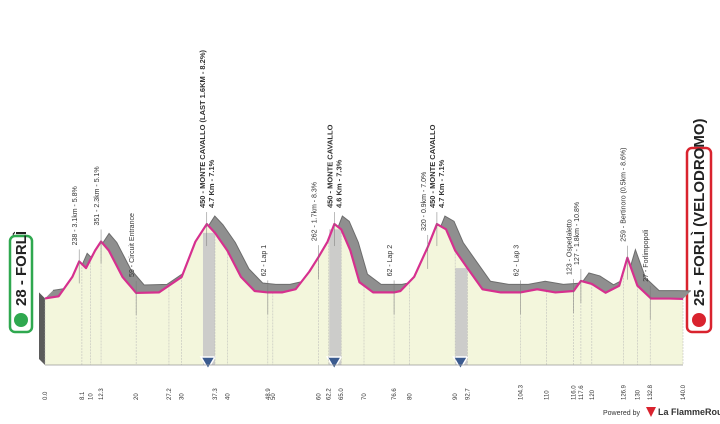 This screenshot has width=720, height=424. What do you see at coordinates (456, 396) in the screenshot?
I see `x-tick-label: 90` at bounding box center [456, 396].